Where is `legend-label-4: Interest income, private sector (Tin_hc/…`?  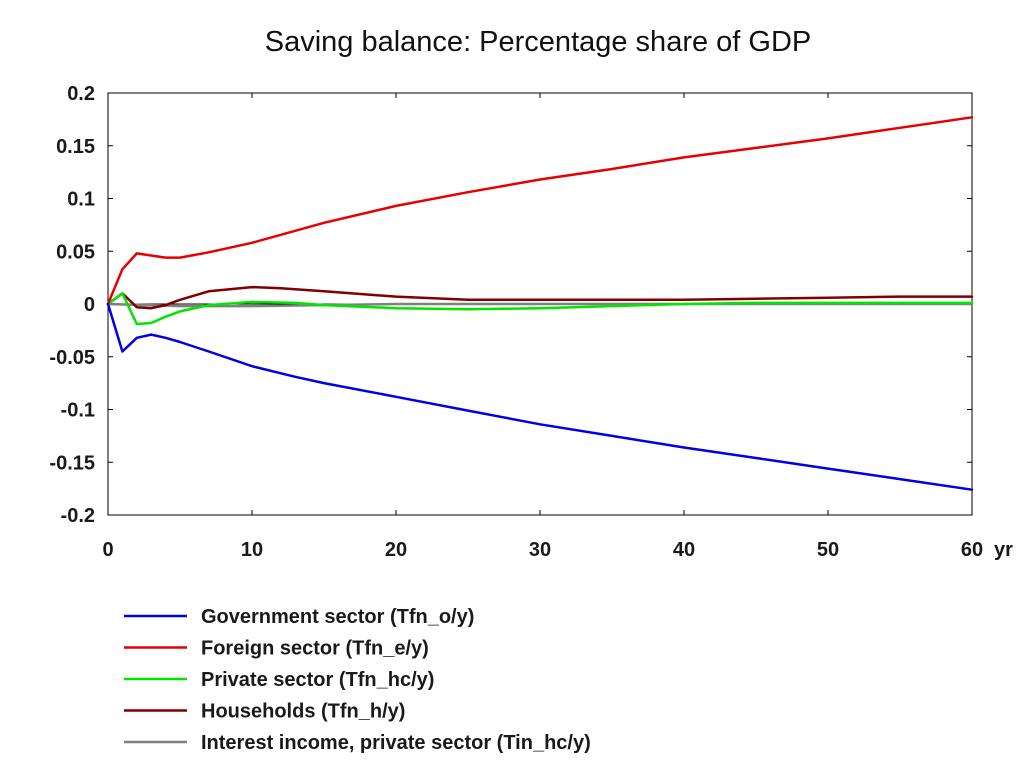
legend-label-4: Interest income, private sector (Tin_hc/… is located at coordinates (396, 743).